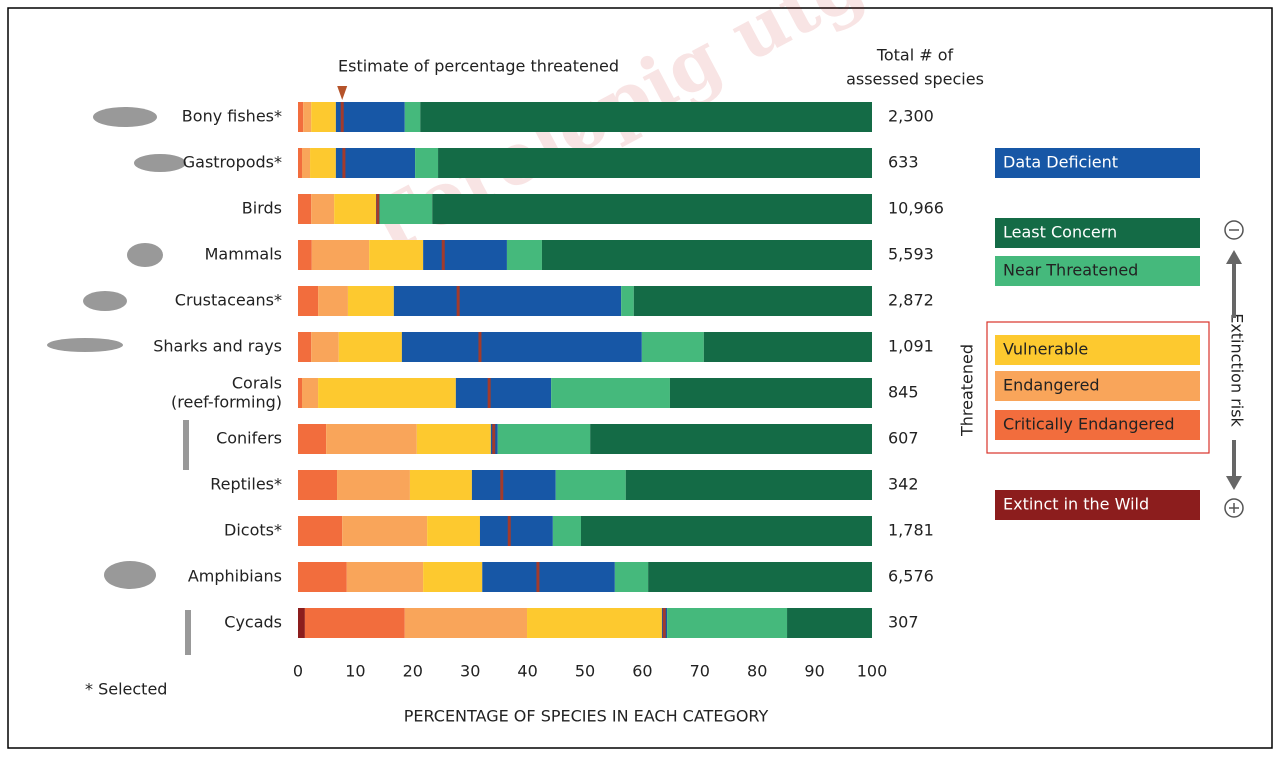 This screenshot has width=1281, height=760. I want to click on category-label: Corals (reef-forming), so click(226, 392).